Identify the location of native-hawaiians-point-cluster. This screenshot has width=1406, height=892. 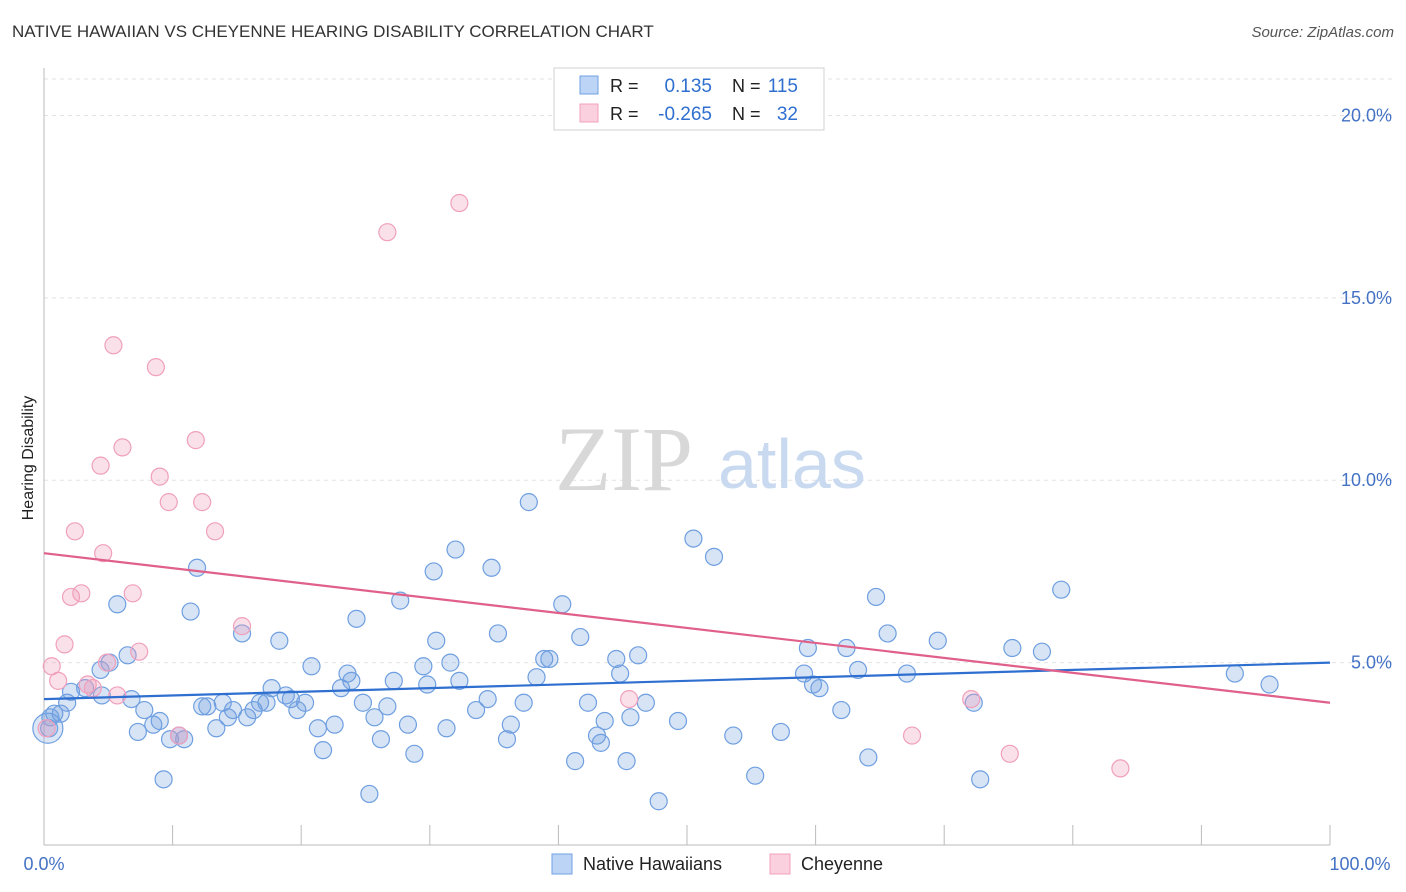
(48, 728).